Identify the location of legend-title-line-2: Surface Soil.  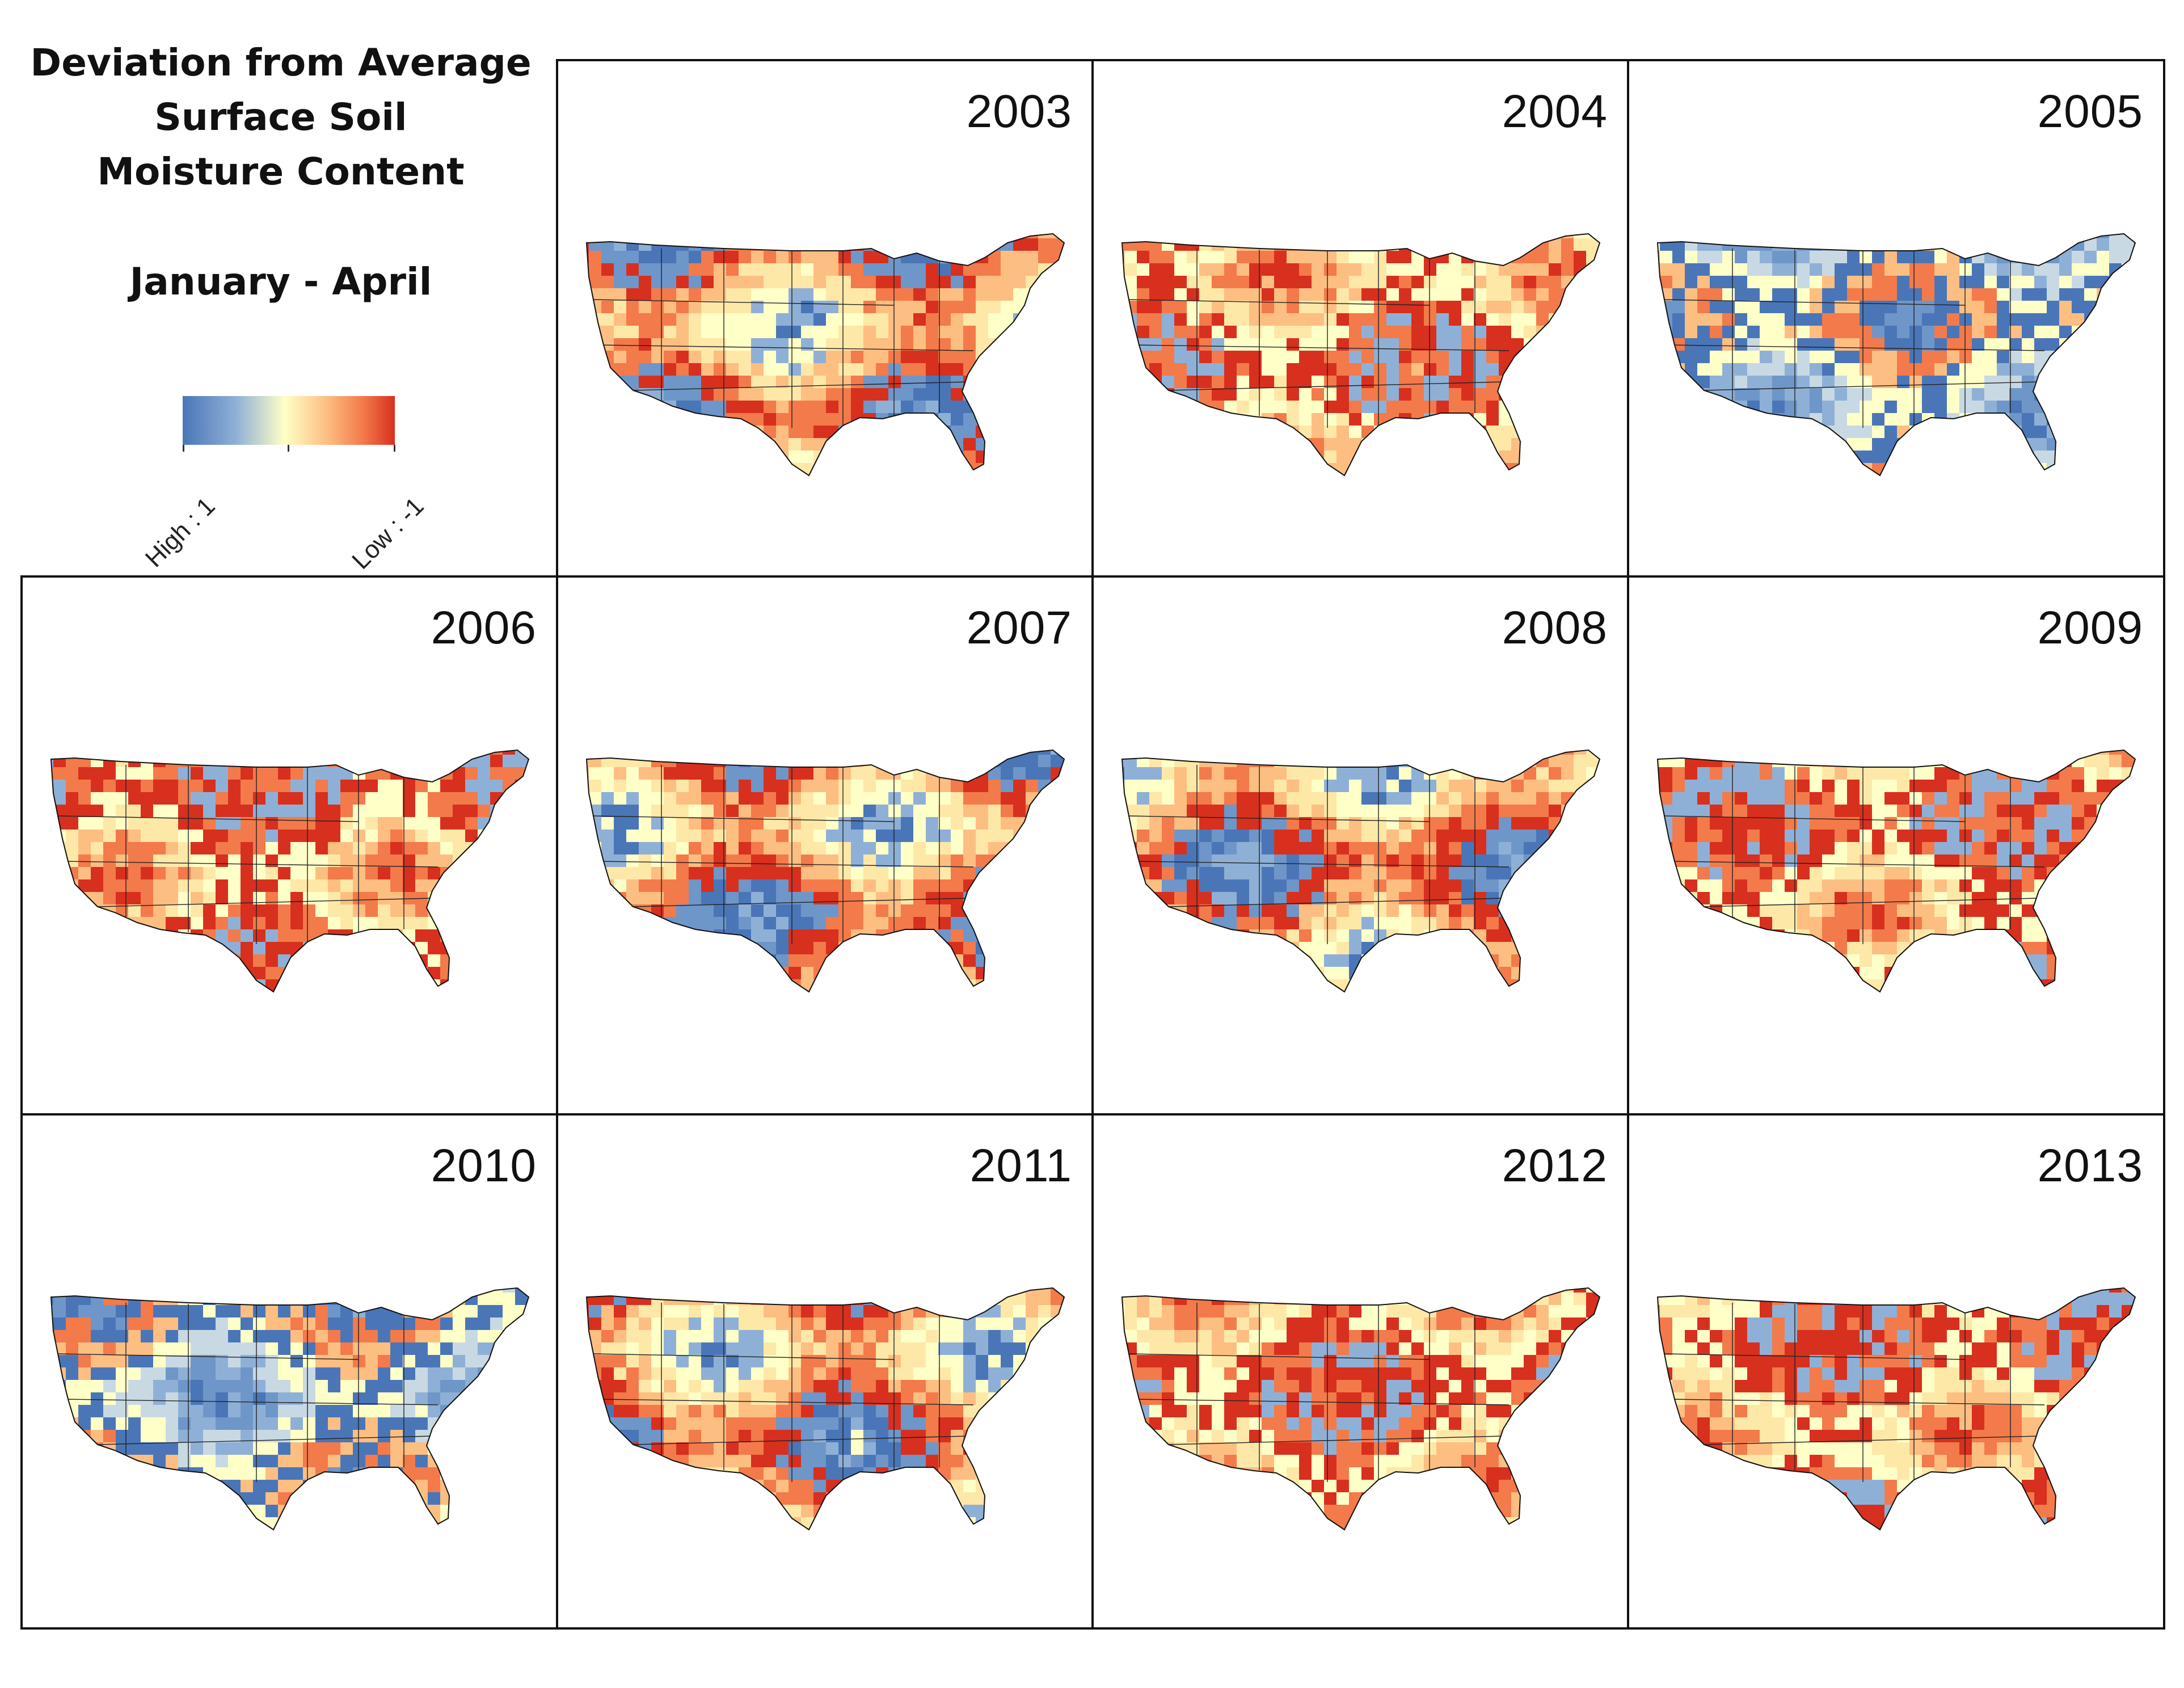
(280, 117).